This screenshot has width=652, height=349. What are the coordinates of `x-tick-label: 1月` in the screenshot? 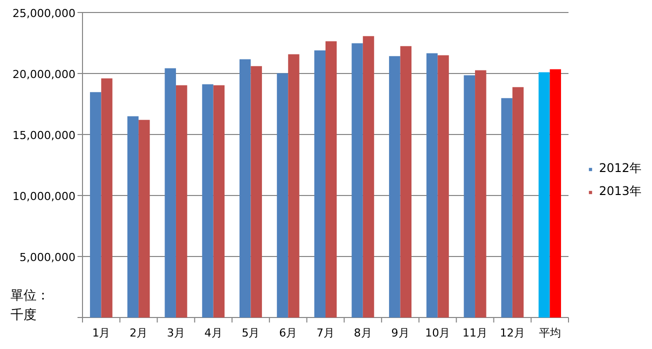 It's located at (101, 333).